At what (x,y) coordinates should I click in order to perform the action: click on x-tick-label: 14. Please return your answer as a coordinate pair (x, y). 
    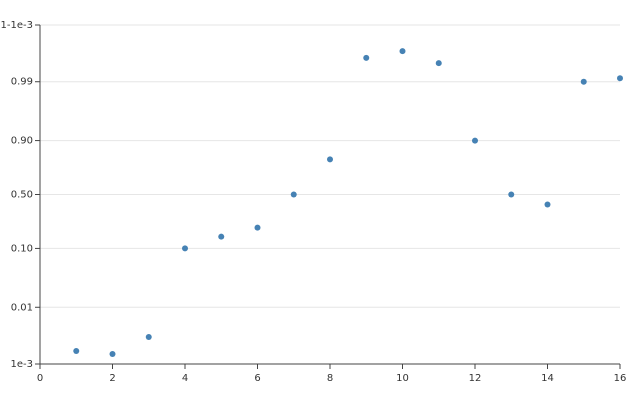
    Looking at the image, I should click on (547, 378).